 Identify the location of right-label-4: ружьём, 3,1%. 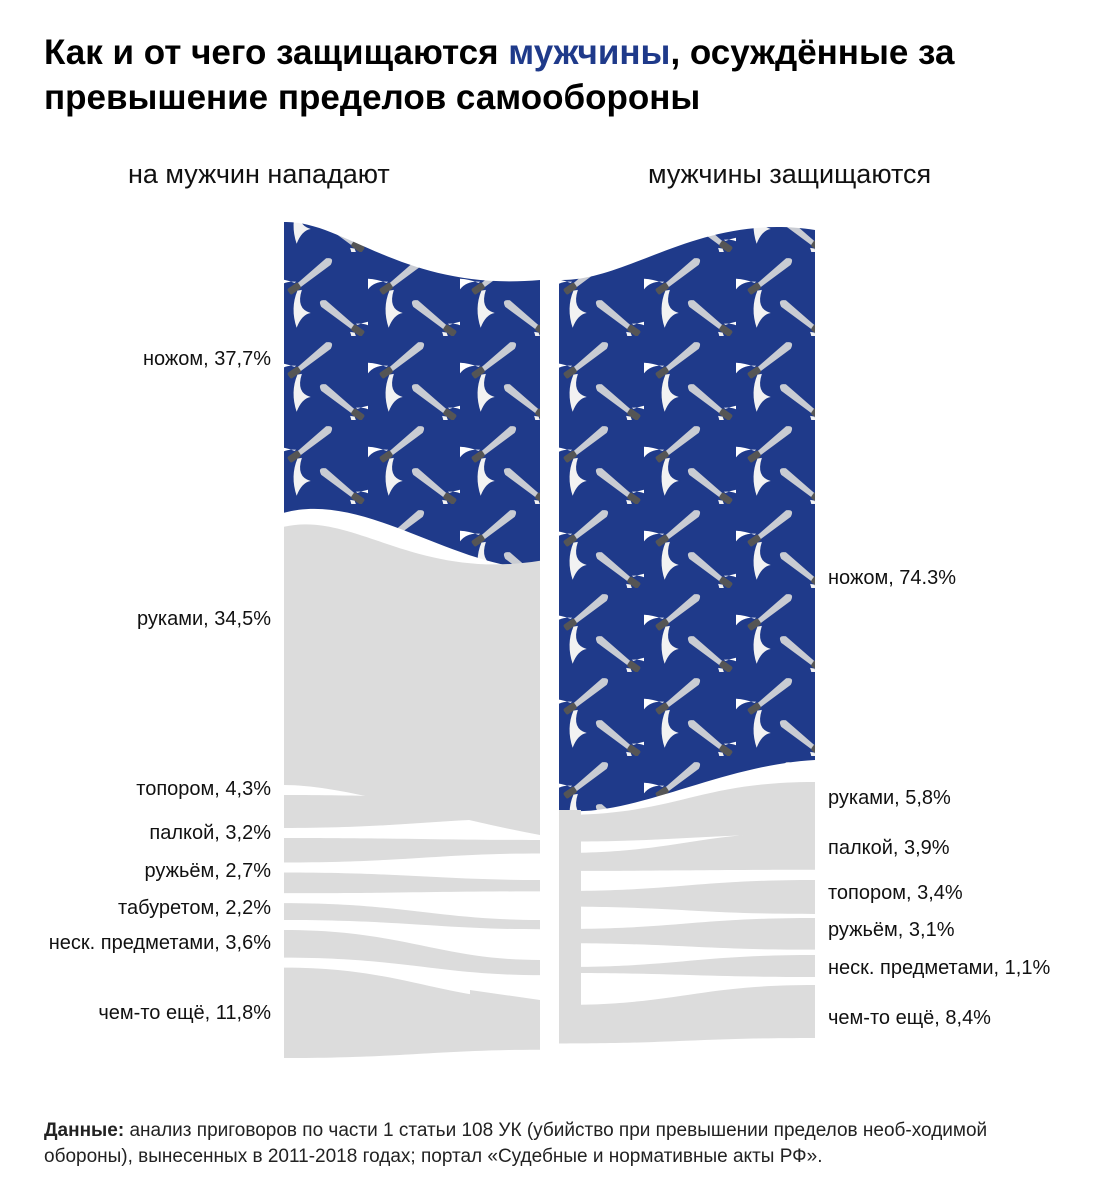
(891, 930).